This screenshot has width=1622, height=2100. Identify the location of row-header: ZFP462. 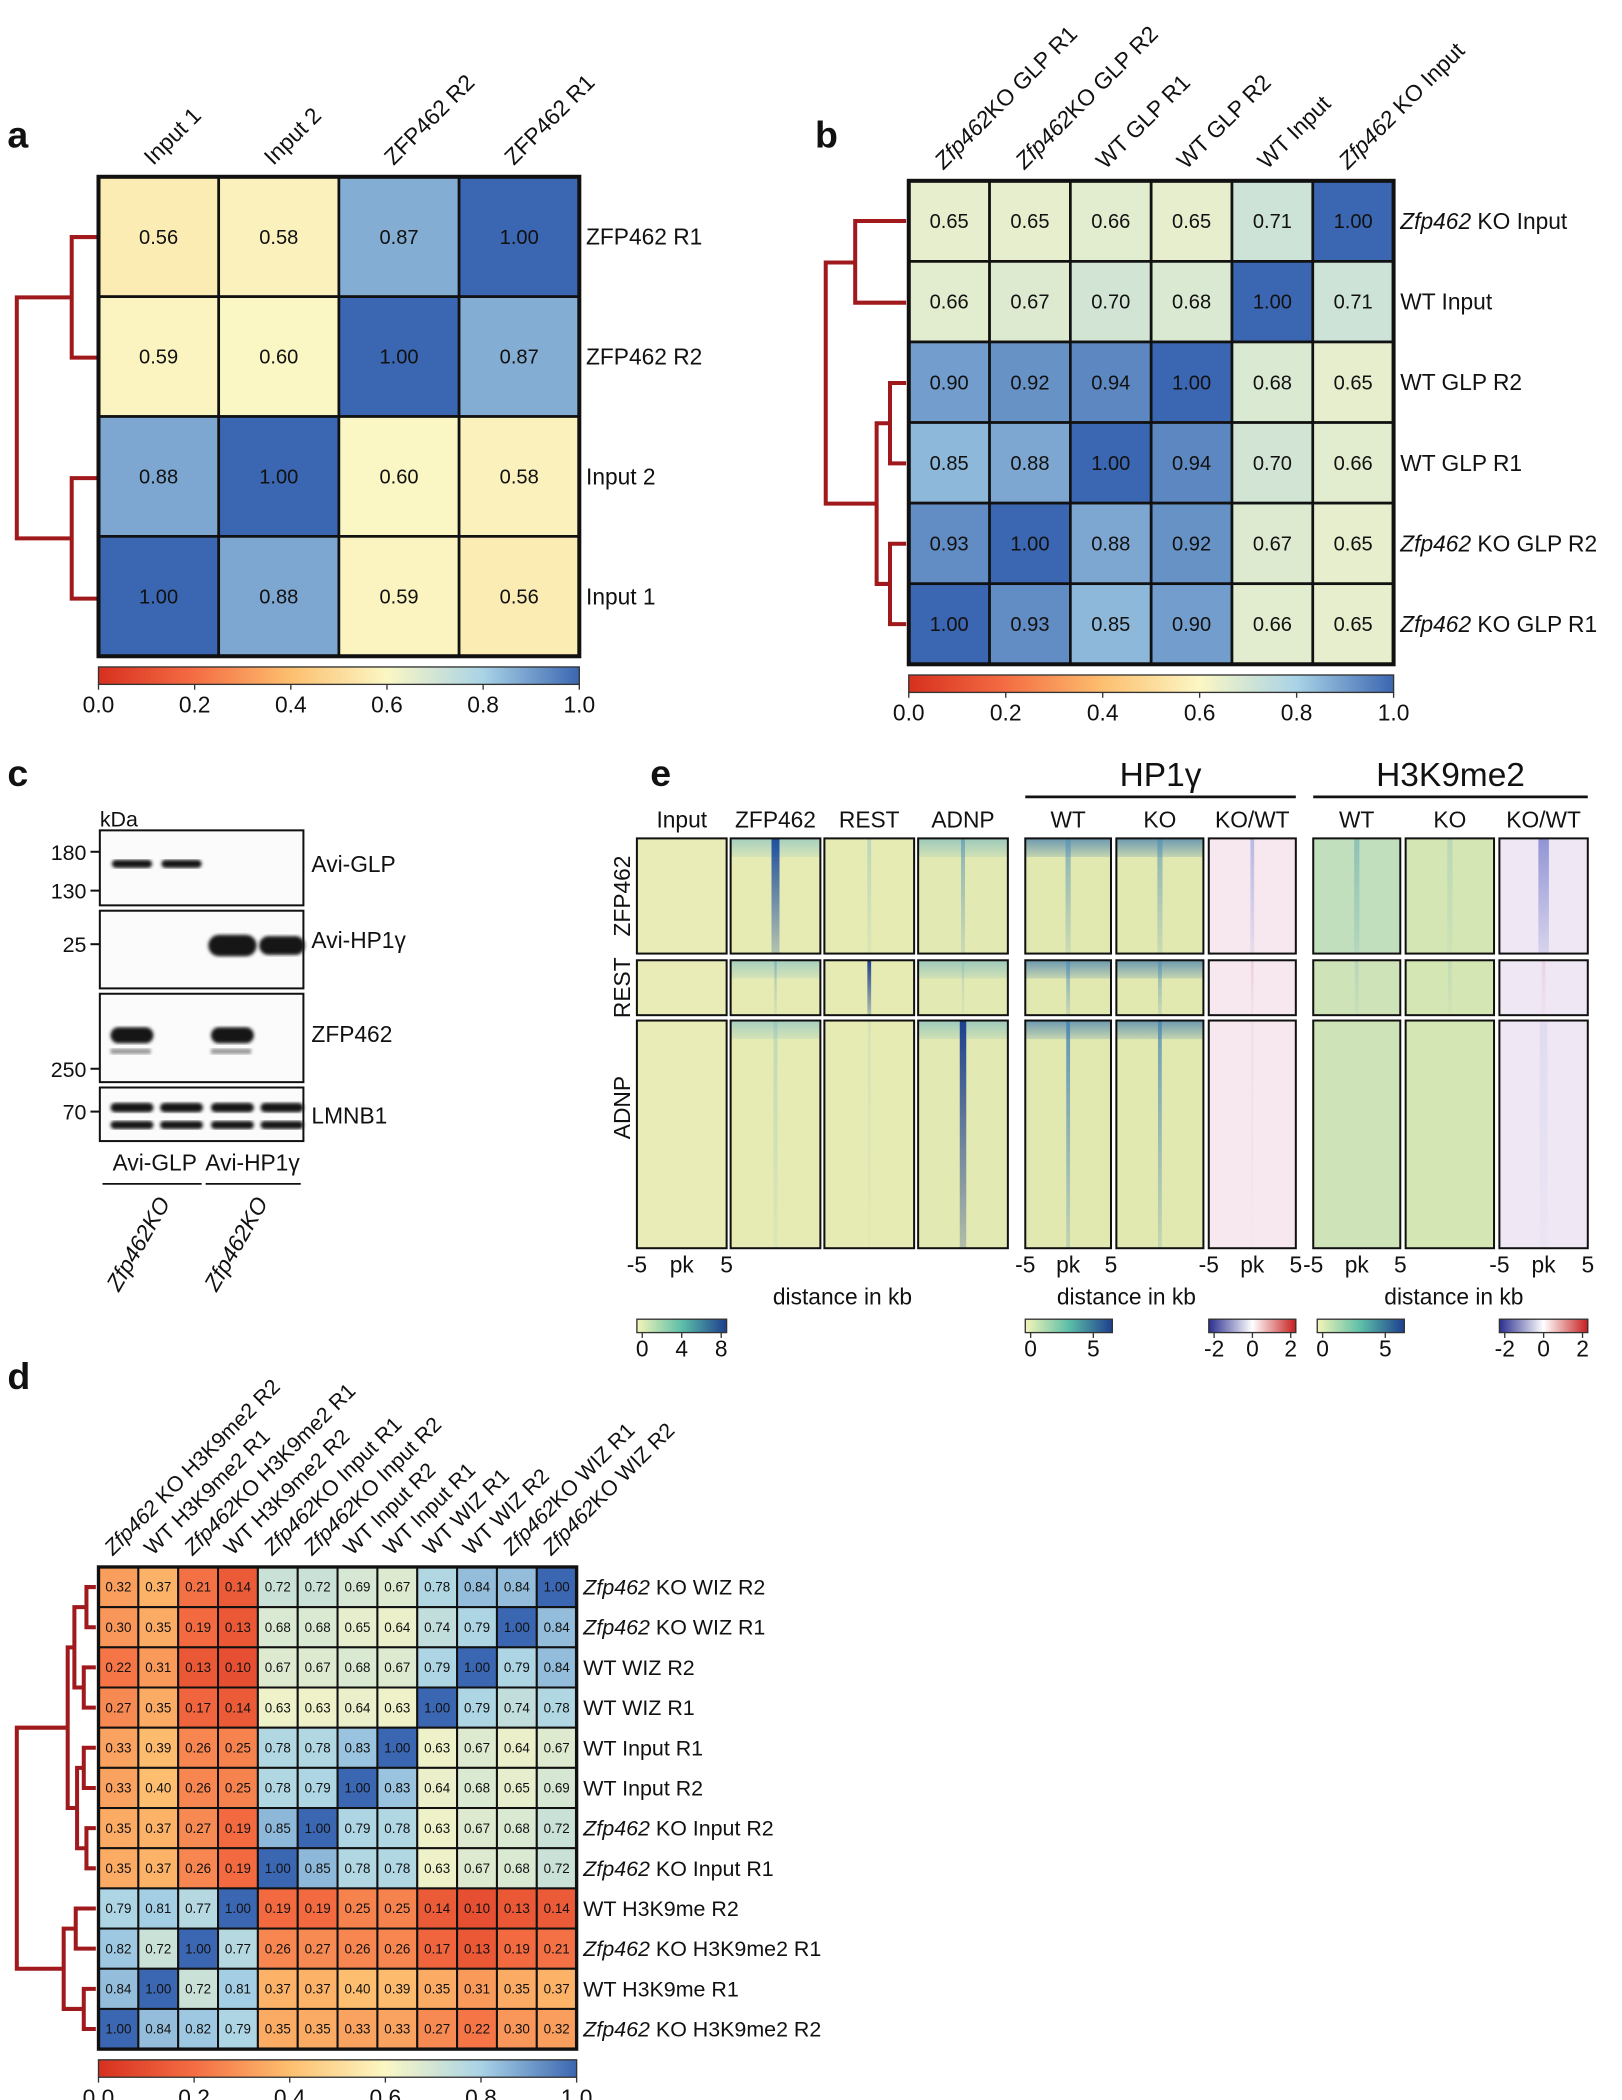
(622, 896).